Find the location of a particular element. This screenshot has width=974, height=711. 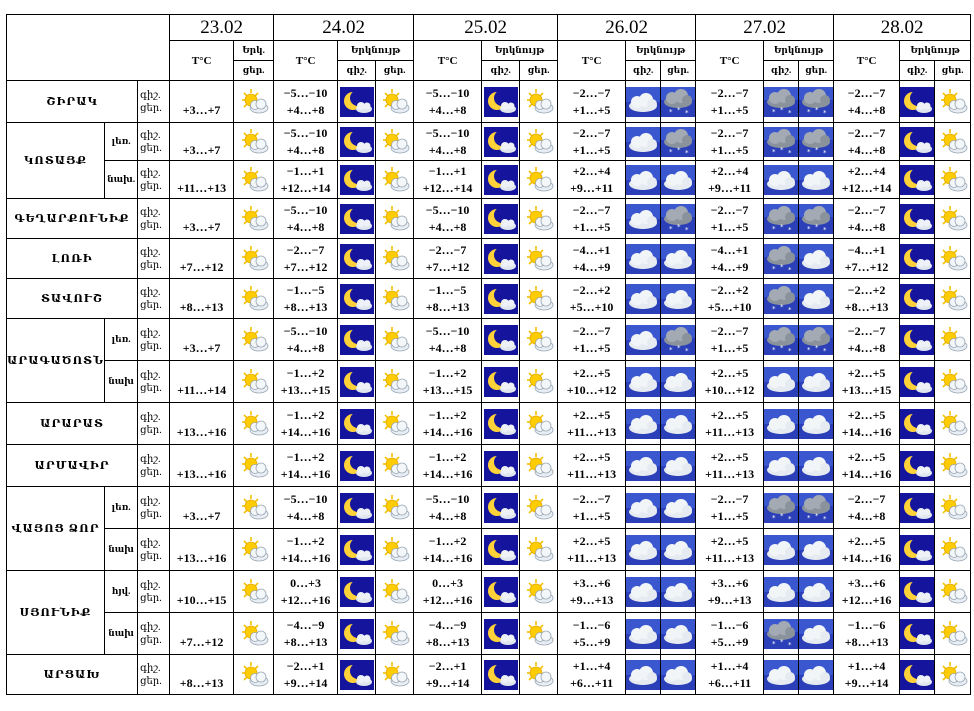

night-temp: −5…−10 is located at coordinates (305, 209).